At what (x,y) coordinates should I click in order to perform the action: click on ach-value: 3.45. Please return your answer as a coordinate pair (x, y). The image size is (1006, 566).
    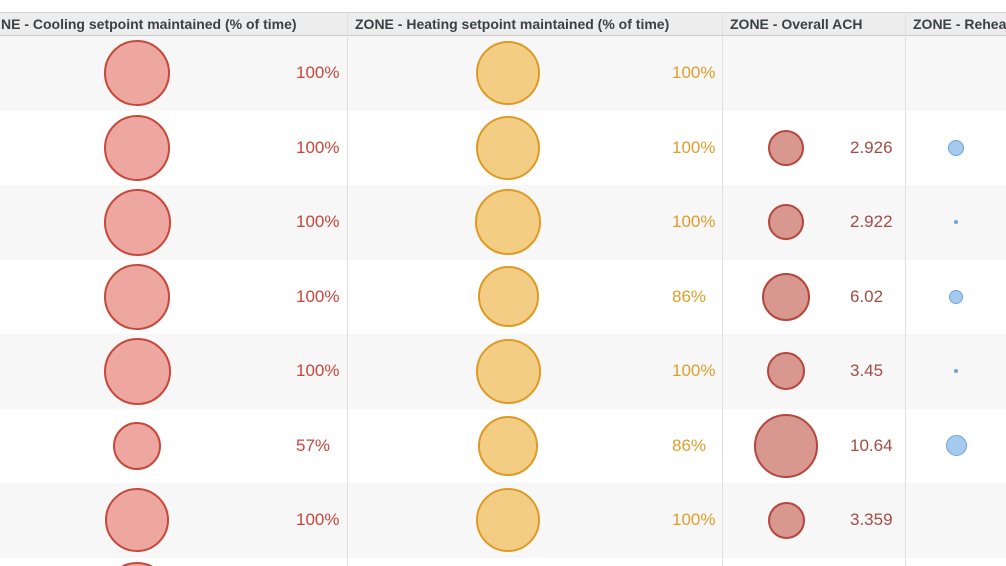
    Looking at the image, I should click on (867, 371).